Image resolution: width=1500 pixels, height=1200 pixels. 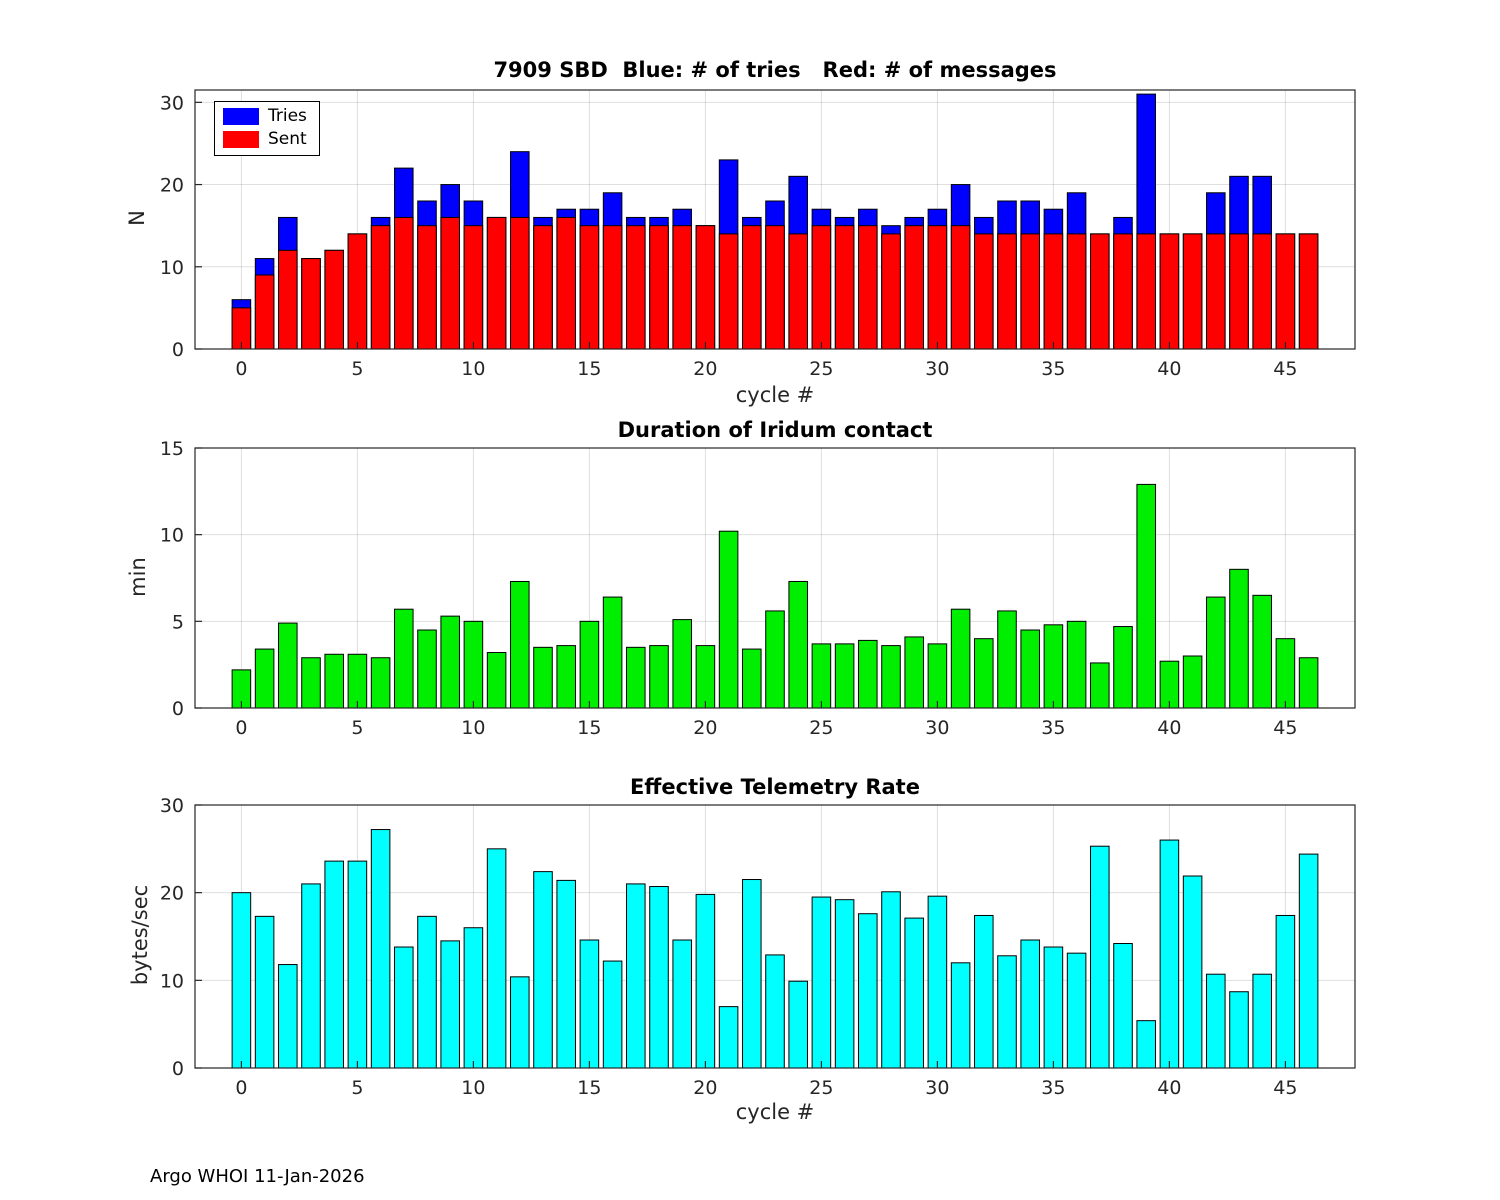 What do you see at coordinates (172, 103) in the screenshot?
I see `y-tick-label: 30` at bounding box center [172, 103].